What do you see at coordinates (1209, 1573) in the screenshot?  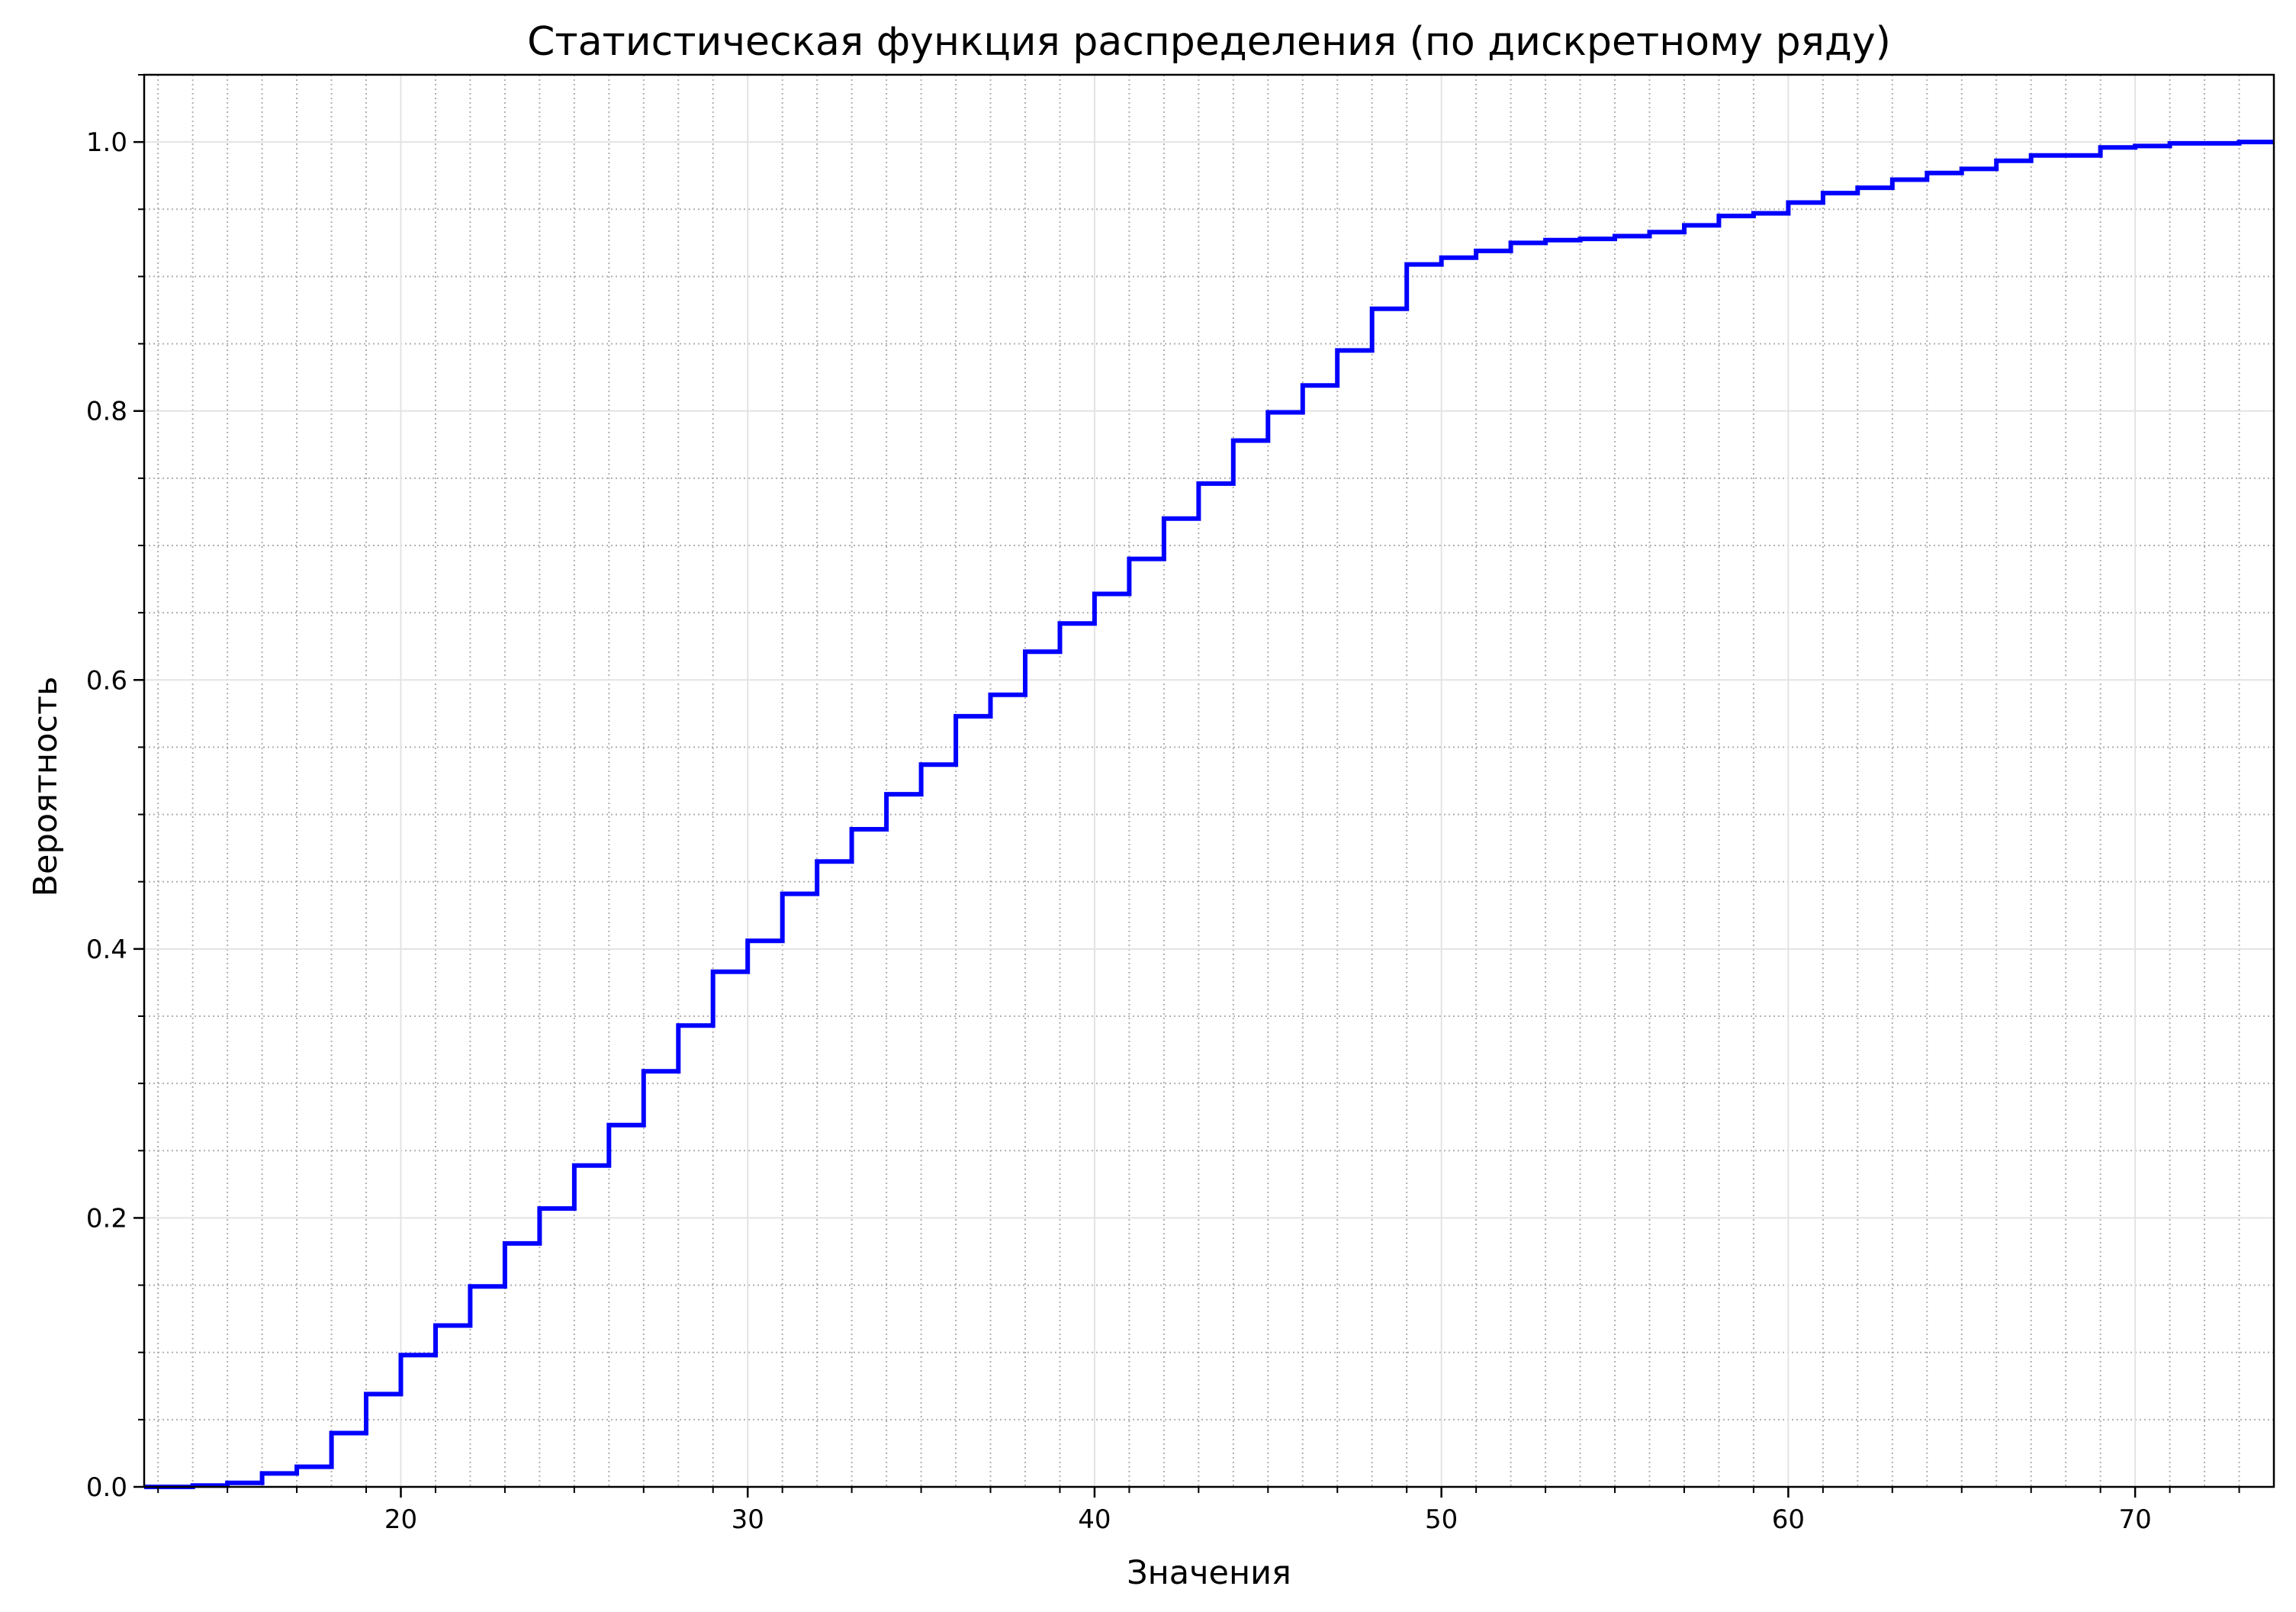 I see `x-axis-label: Значения` at bounding box center [1209, 1573].